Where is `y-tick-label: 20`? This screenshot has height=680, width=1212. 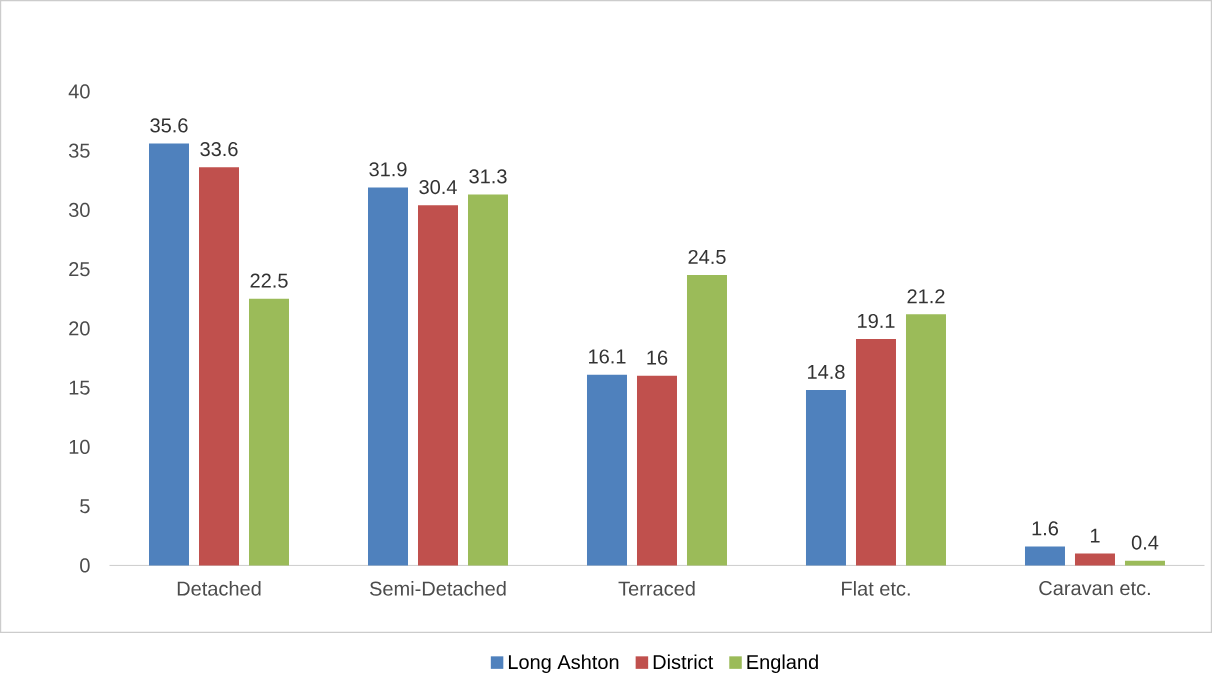
y-tick-label: 20 is located at coordinates (79, 328).